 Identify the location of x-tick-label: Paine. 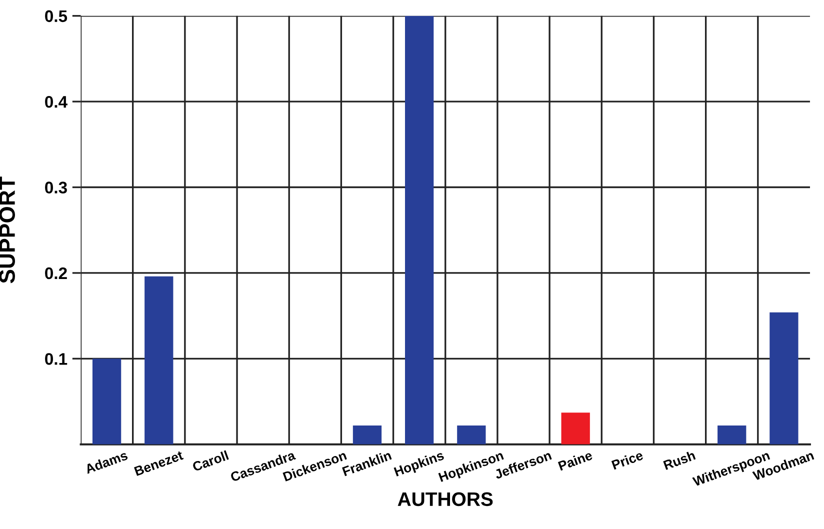
(575, 460).